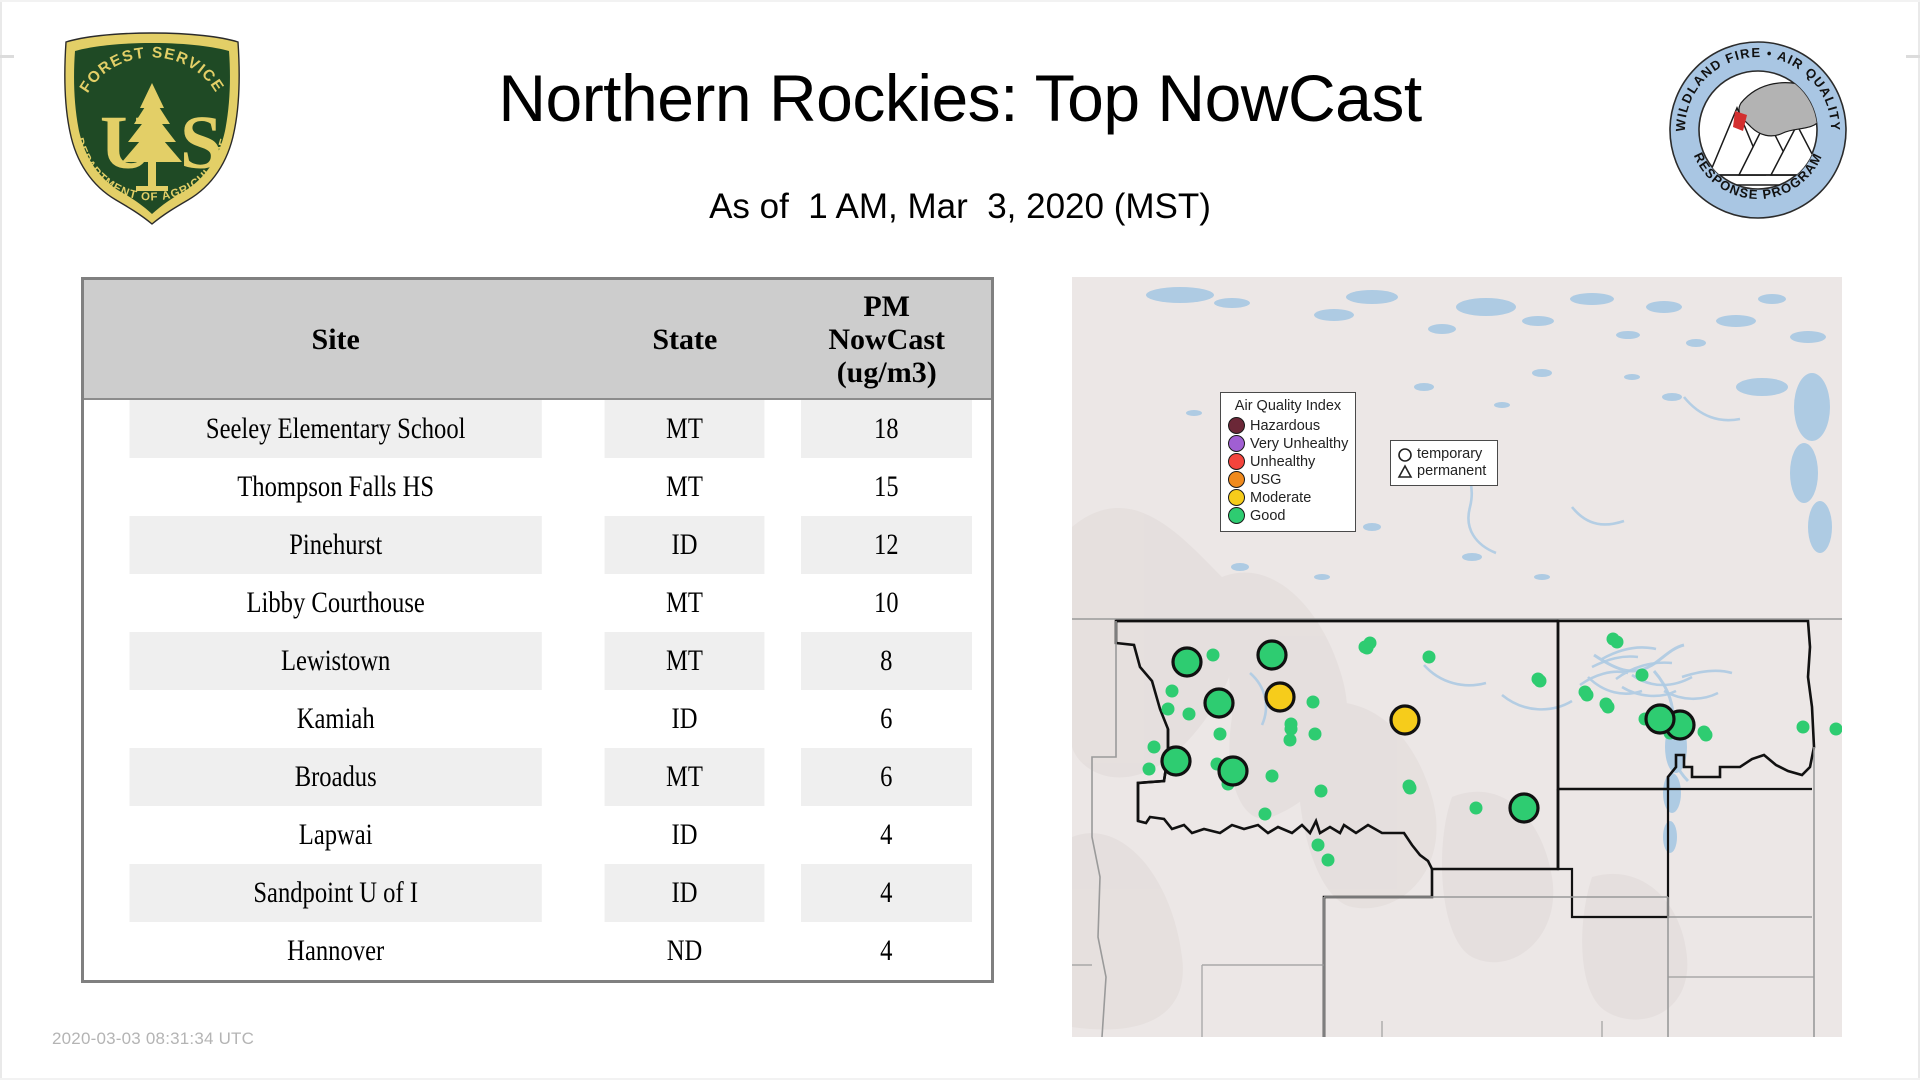 The height and width of the screenshot is (1080, 1920). I want to click on column-header-pm-nowcast: PM NowCast (ug/m3), so click(886, 340).